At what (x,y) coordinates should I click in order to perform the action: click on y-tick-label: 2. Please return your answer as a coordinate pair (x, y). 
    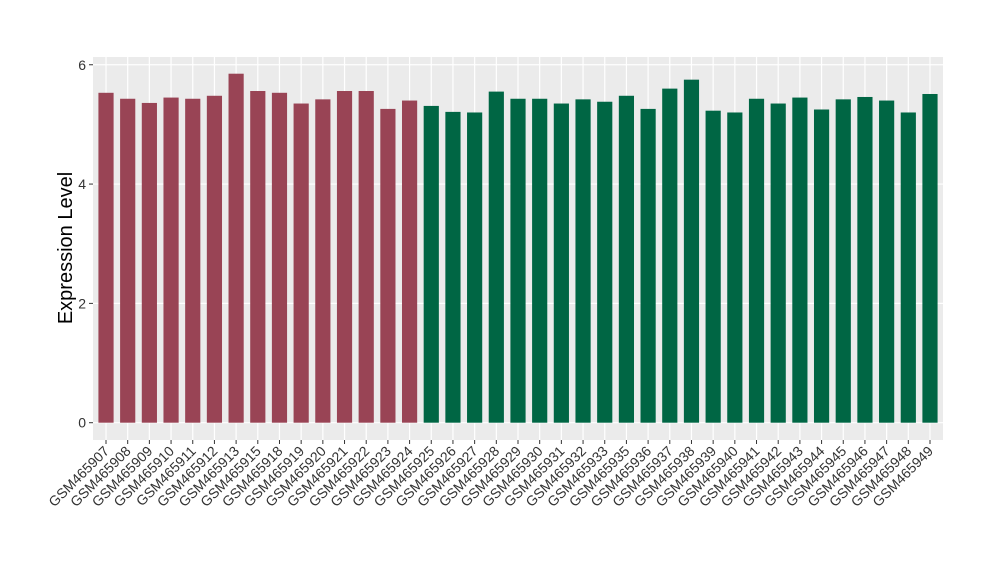
    Looking at the image, I should click on (82, 303).